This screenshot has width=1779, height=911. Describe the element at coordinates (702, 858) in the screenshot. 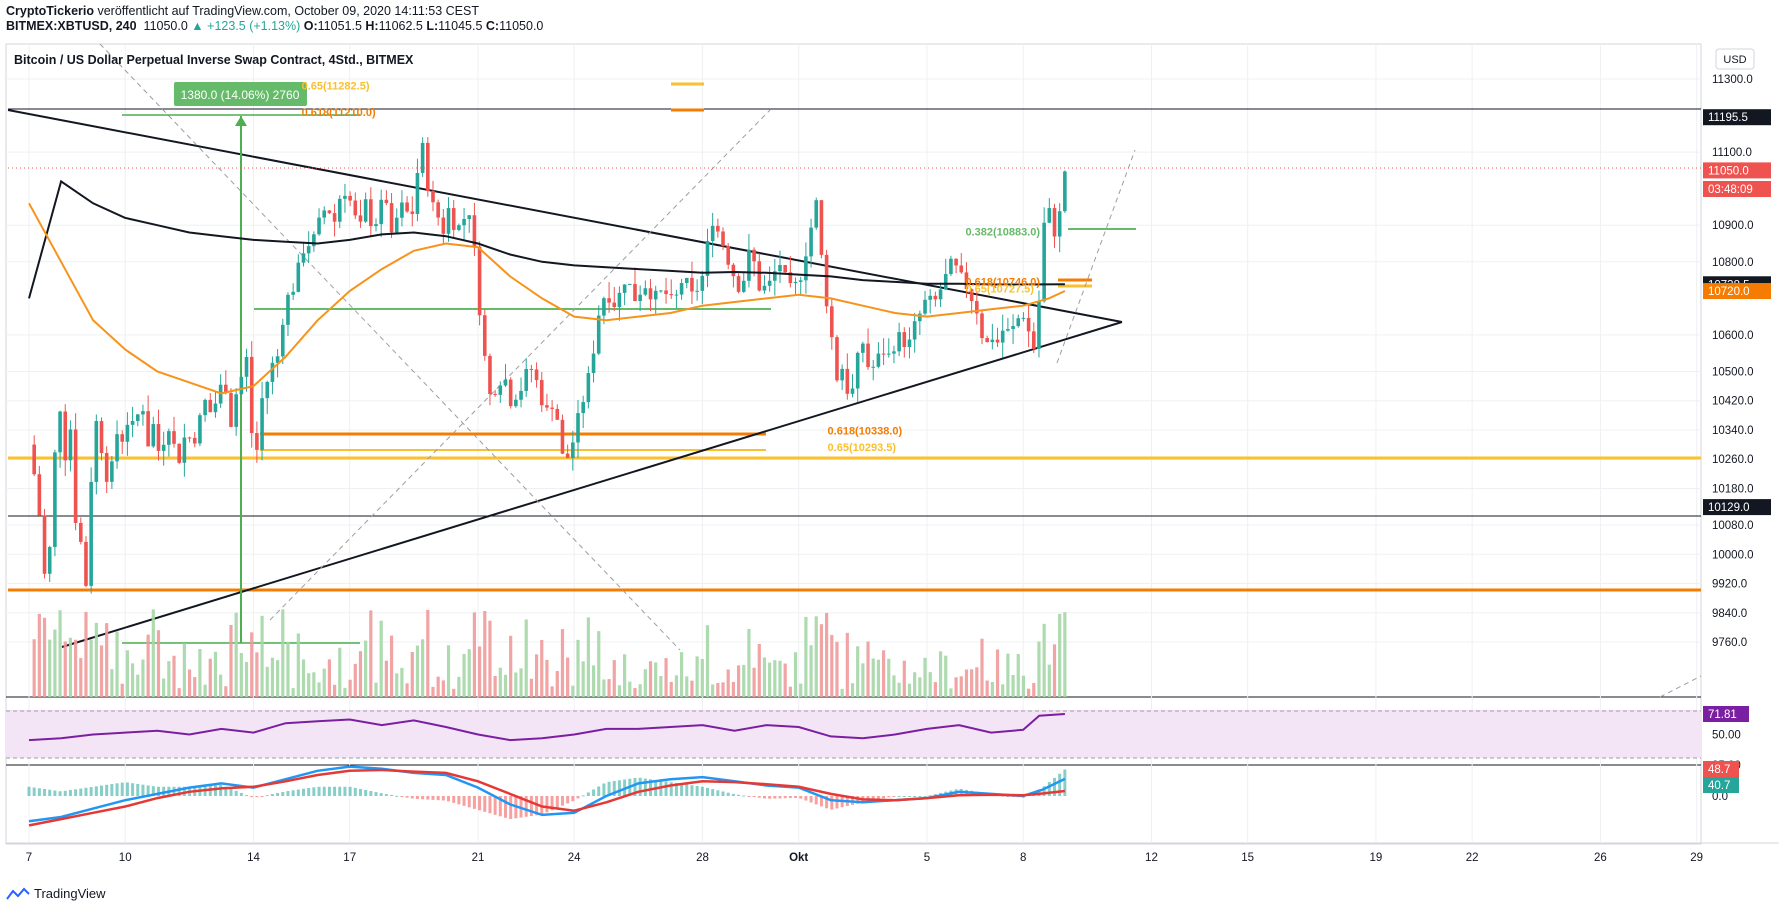

I see `time-tick-label: 28` at that location.